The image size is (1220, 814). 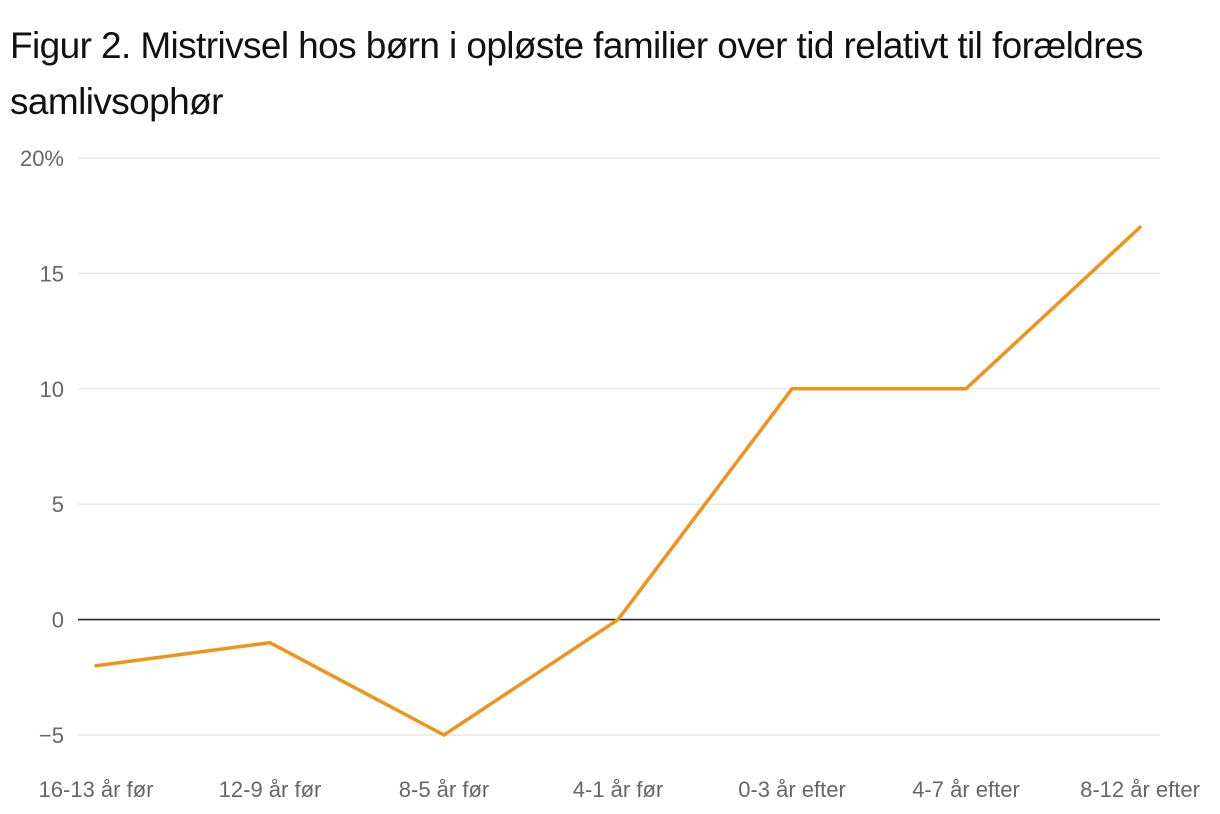 I want to click on y-tick-label: 0, so click(x=58, y=620).